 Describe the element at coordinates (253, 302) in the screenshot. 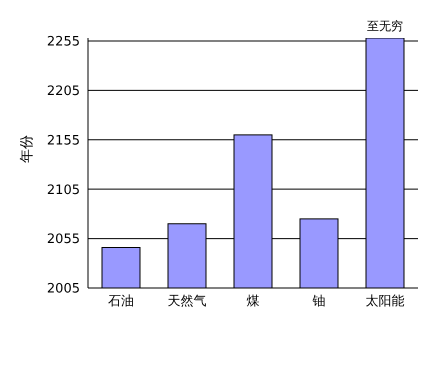

I see `x-tick-label: 煤` at that location.